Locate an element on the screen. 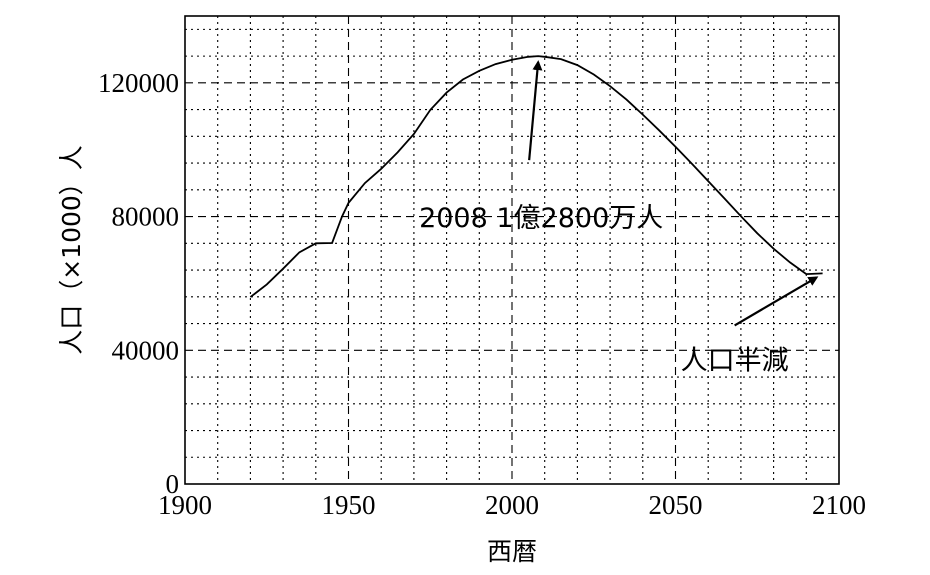 The image size is (930, 575). y-tick-label: 0 is located at coordinates (173, 484).